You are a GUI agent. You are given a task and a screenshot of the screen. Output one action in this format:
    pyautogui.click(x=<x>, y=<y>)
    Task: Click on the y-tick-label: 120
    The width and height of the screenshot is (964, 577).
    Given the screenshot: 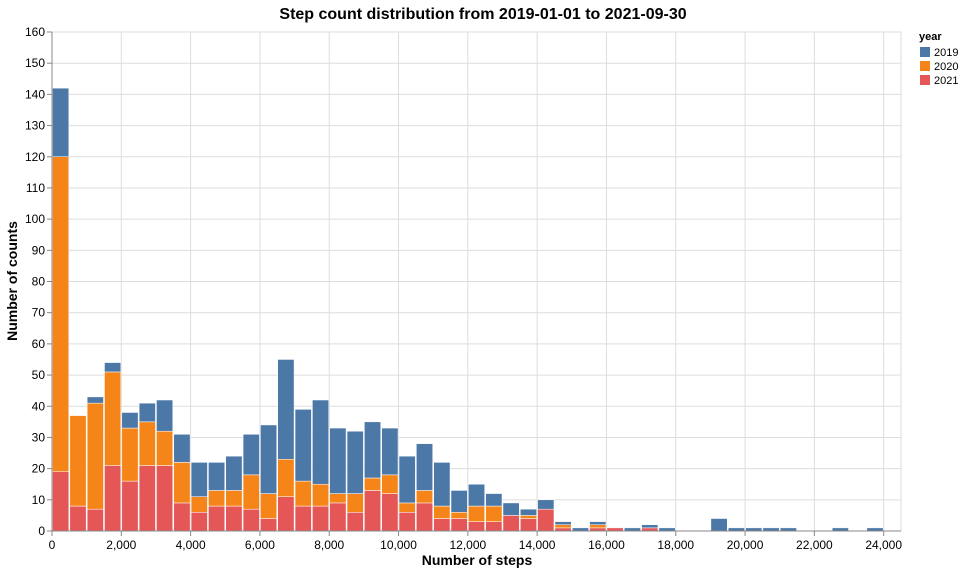 What is the action you would take?
    pyautogui.click(x=35, y=157)
    